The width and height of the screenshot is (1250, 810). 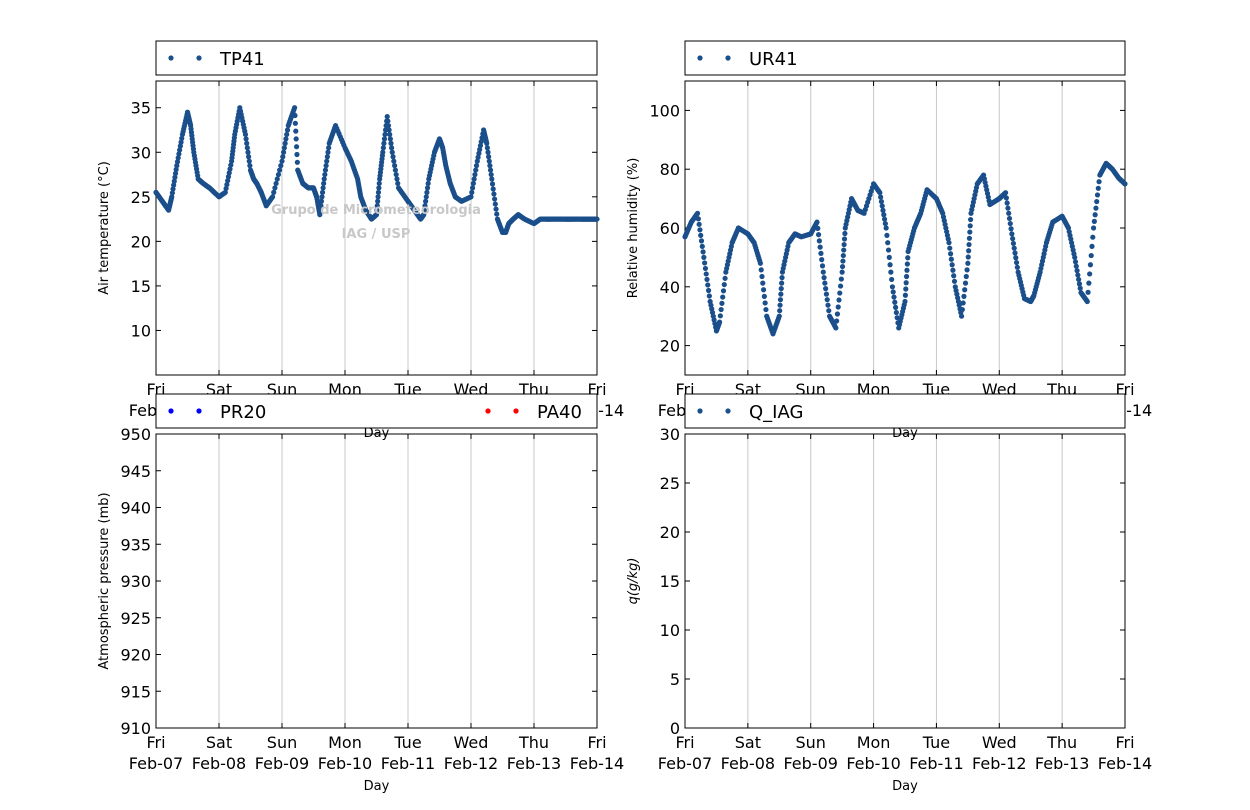 I want to click on x-tick-label-date: Feb-09, so click(x=810, y=763).